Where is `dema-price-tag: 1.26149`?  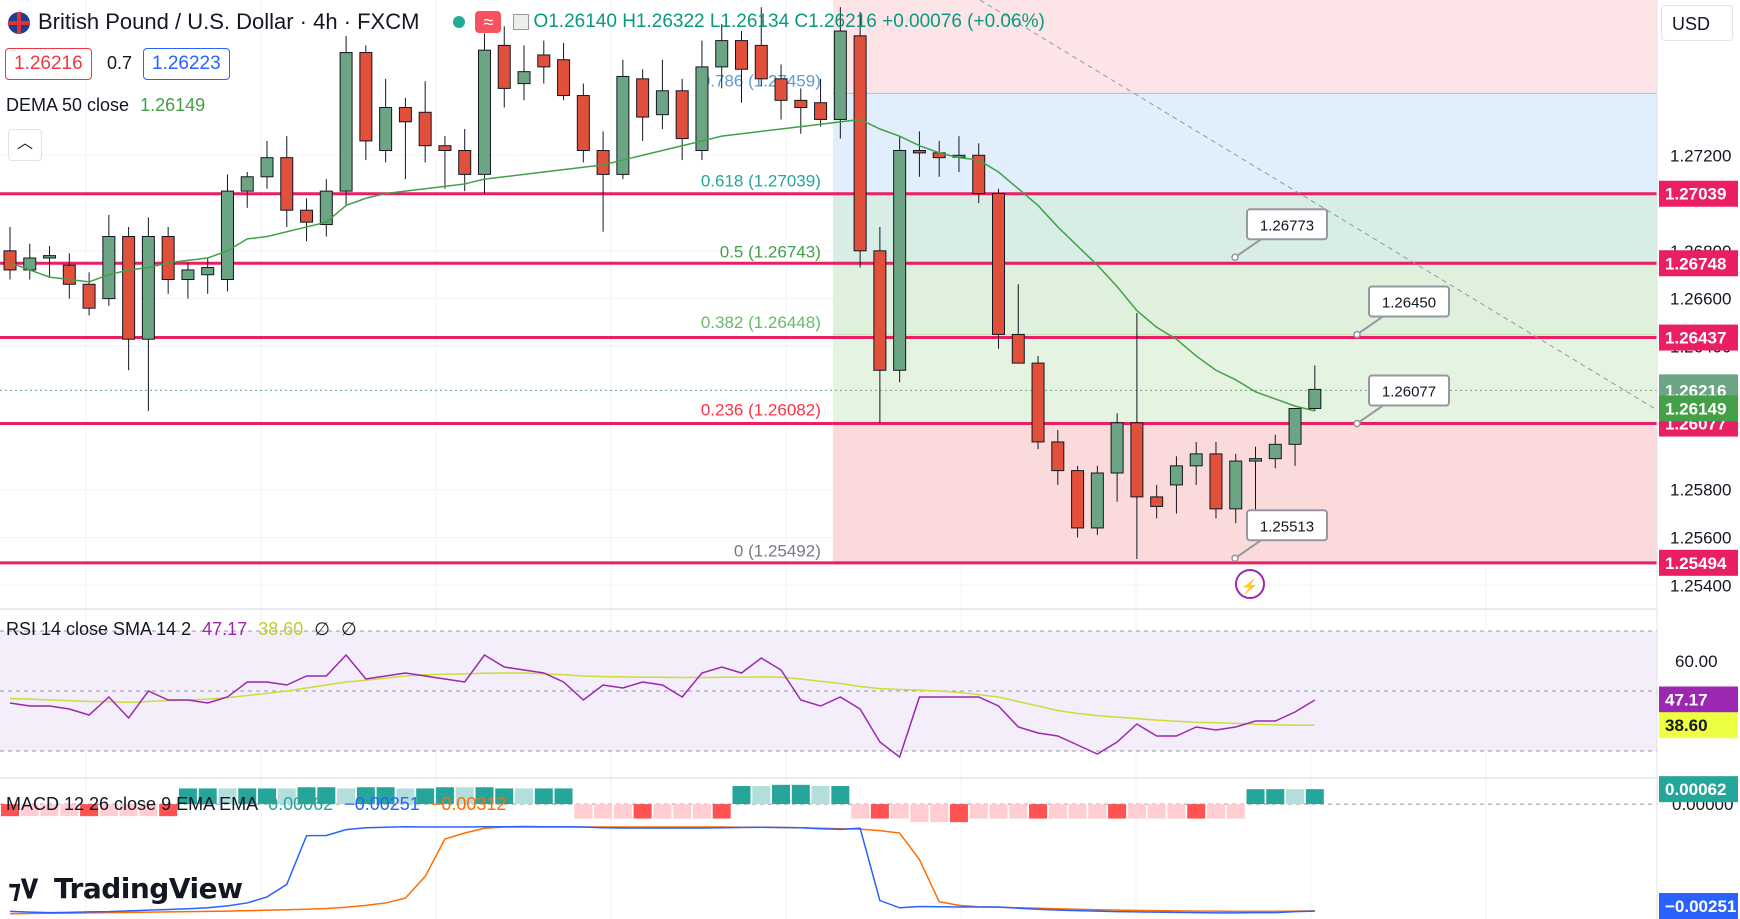 dema-price-tag: 1.26149 is located at coordinates (1695, 408).